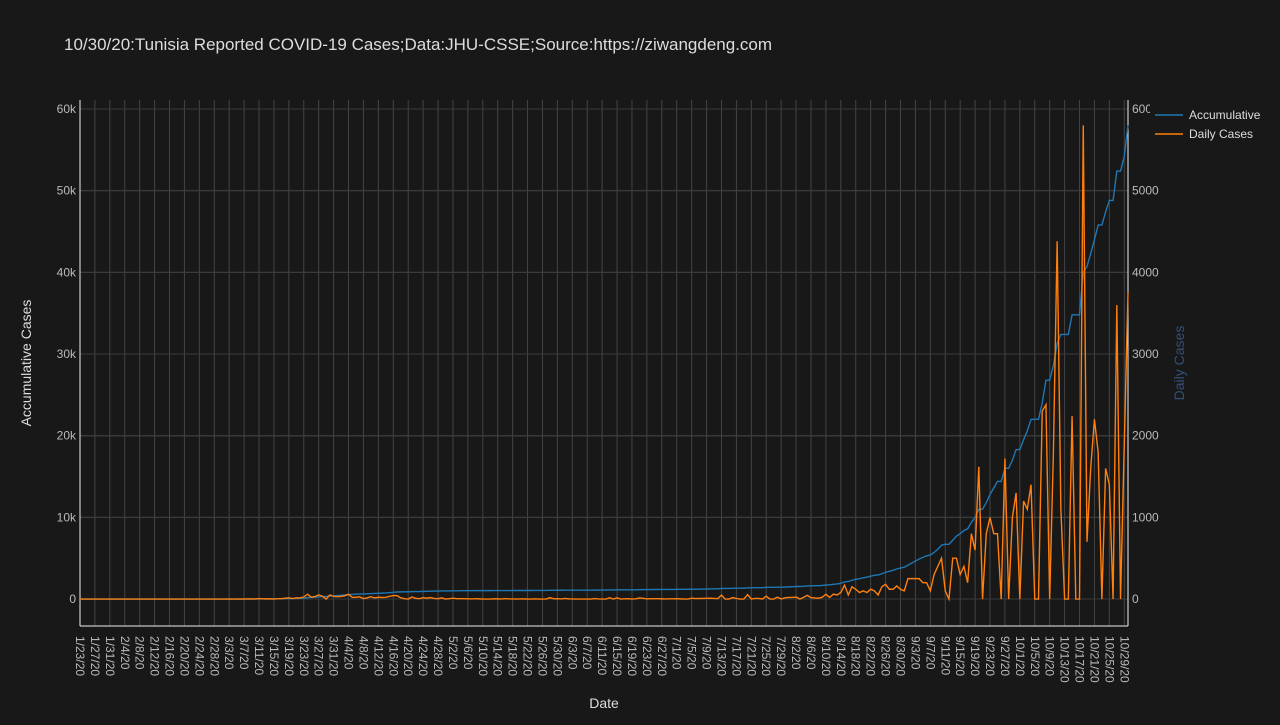 This screenshot has width=1280, height=725. What do you see at coordinates (632, 656) in the screenshot?
I see `x-tick-label: 6/19/20` at bounding box center [632, 656].